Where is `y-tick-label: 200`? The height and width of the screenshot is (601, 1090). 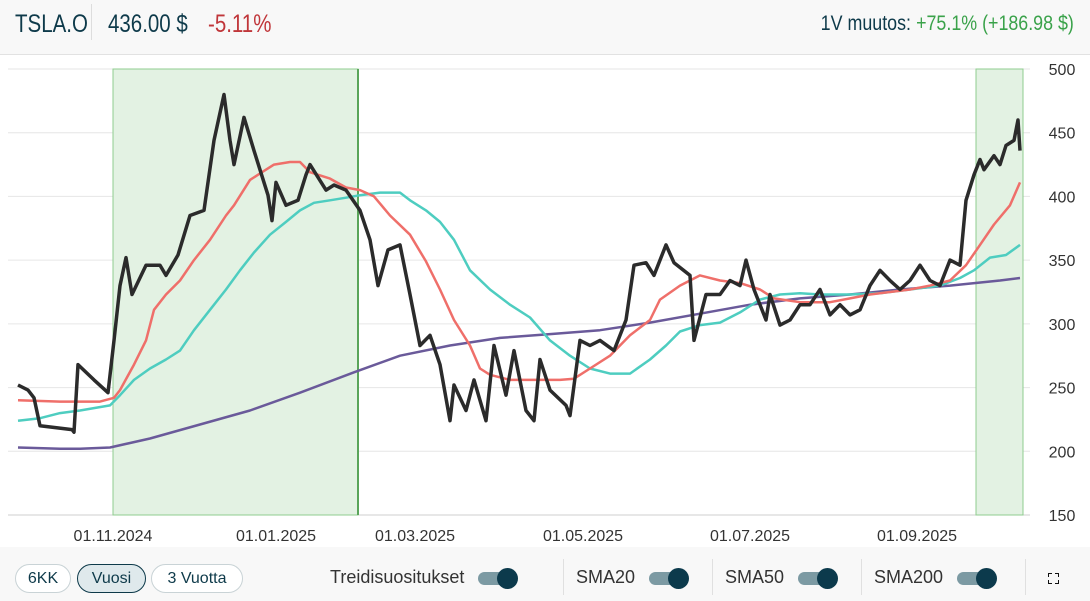 y-tick-label: 200 is located at coordinates (1062, 452).